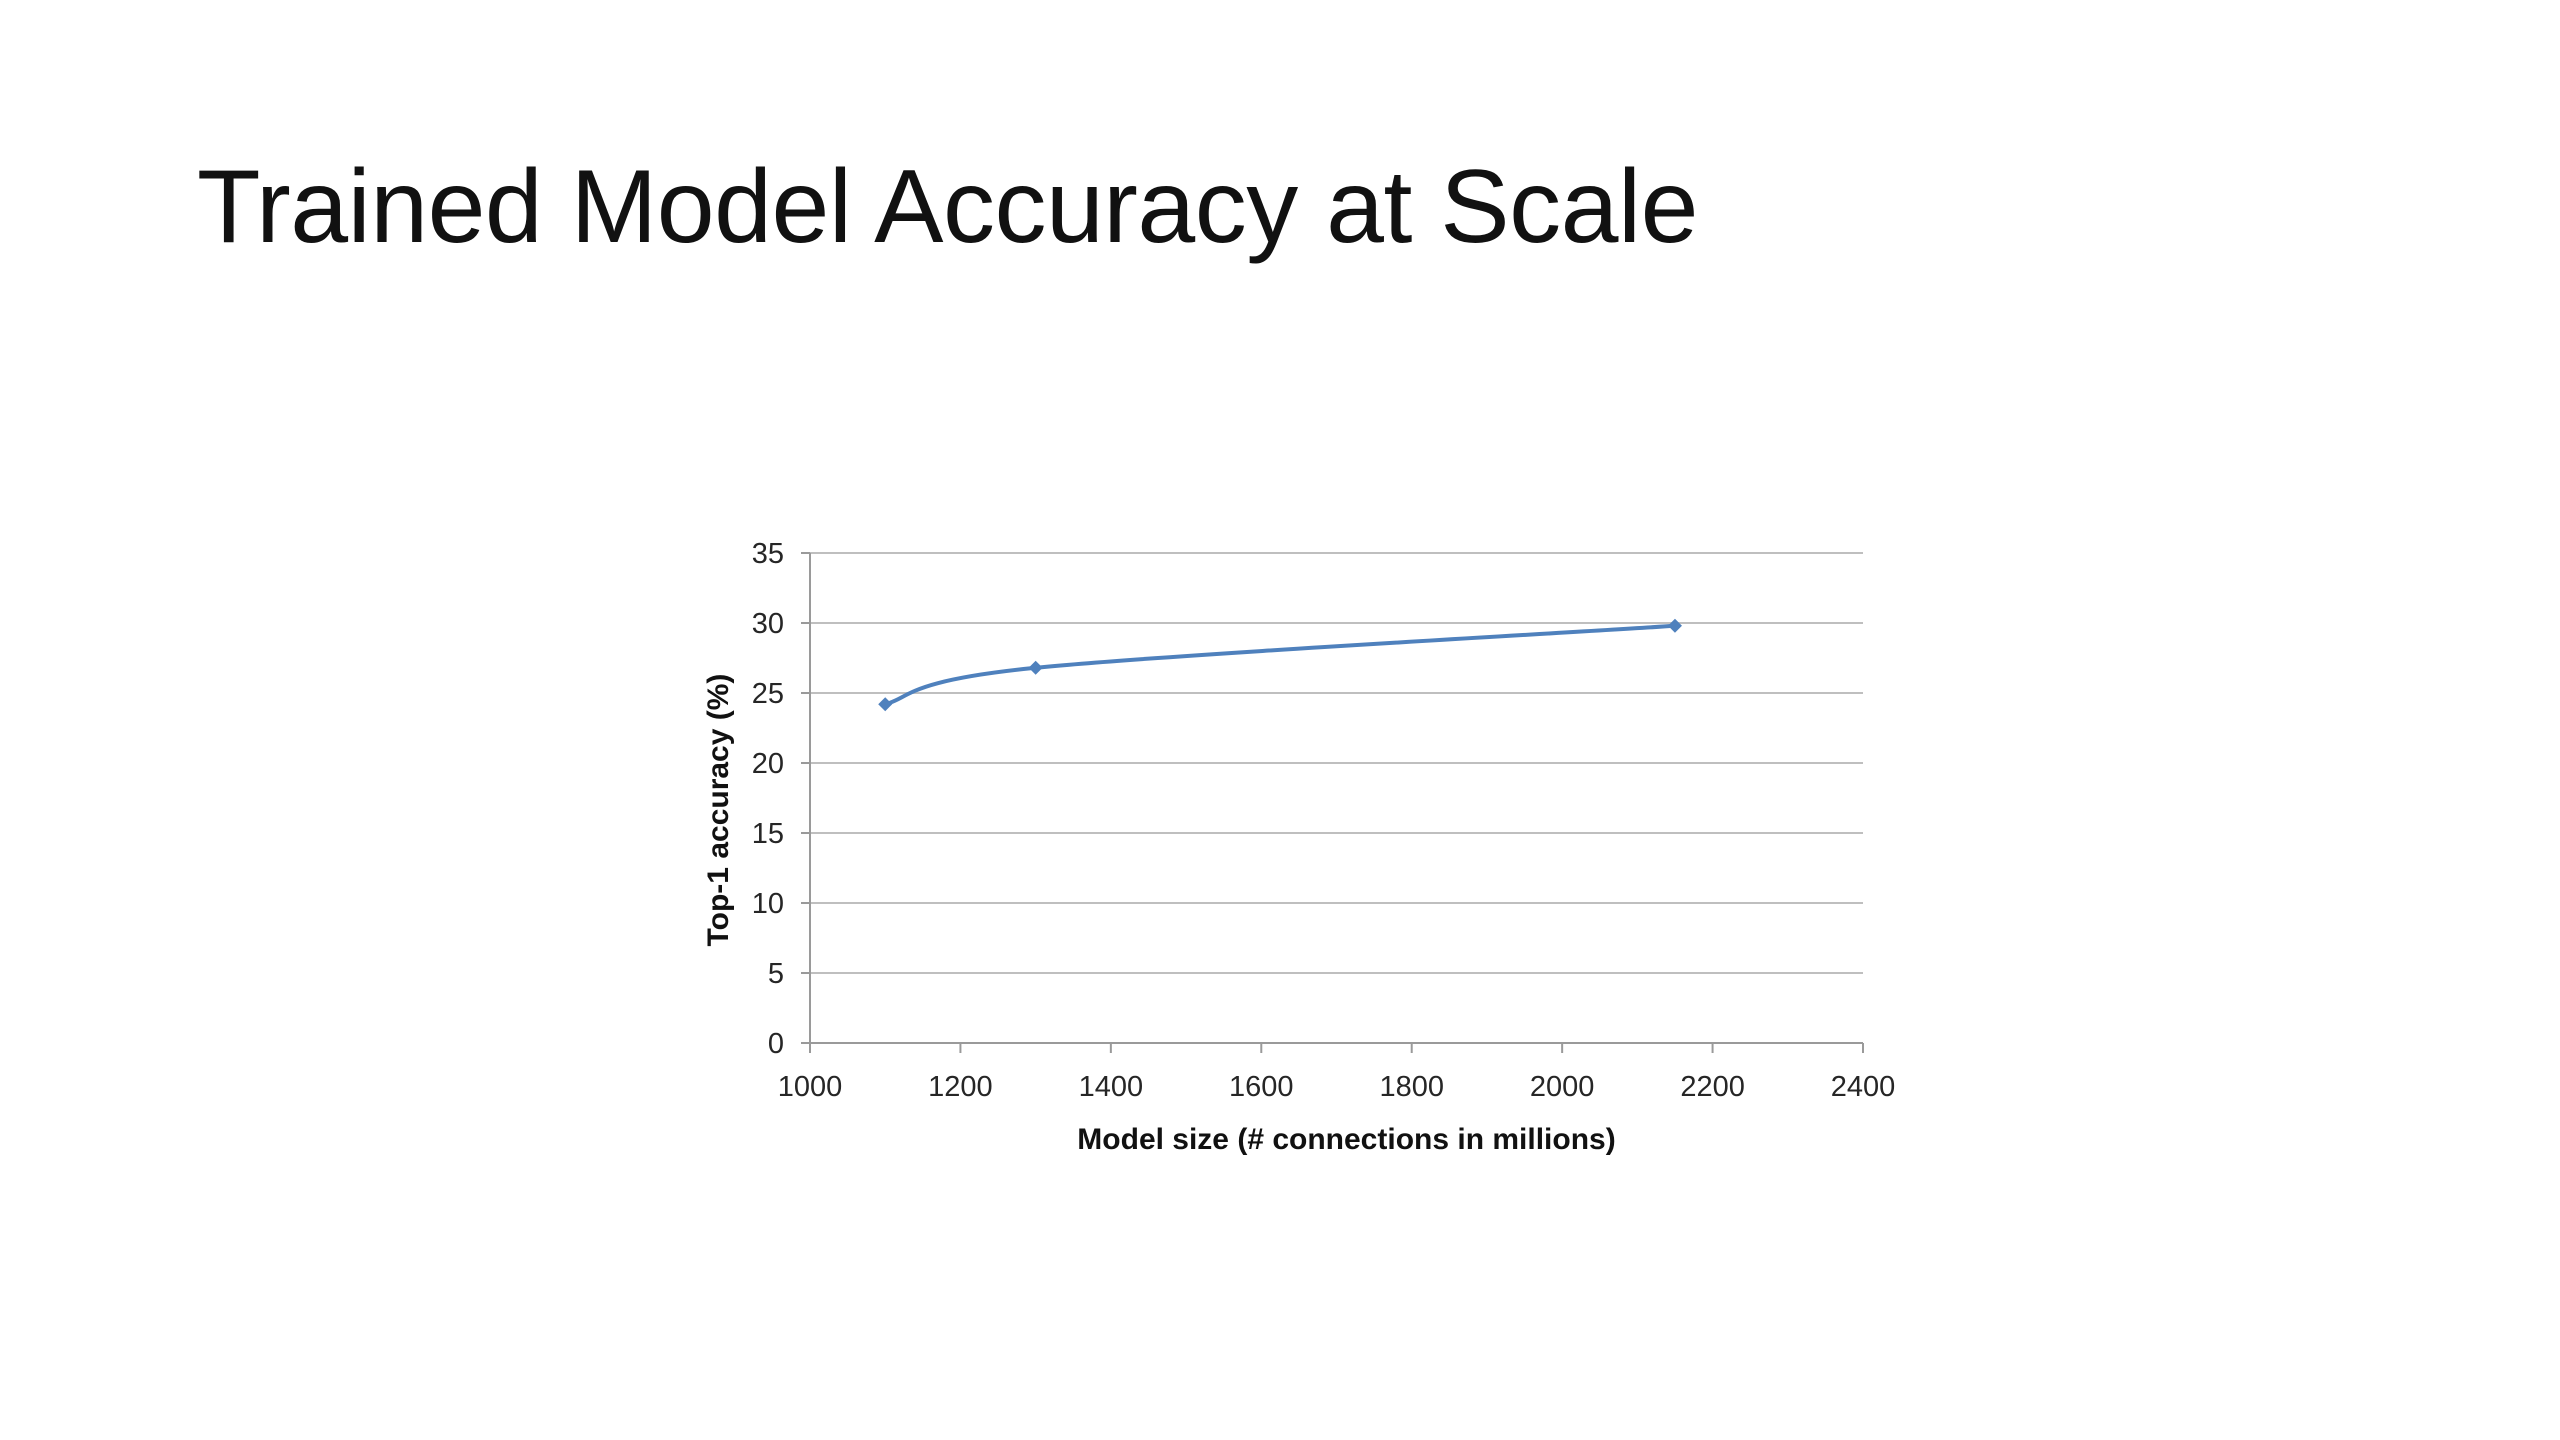 This screenshot has height=1440, width=2560. What do you see at coordinates (718, 810) in the screenshot?
I see `y-axis-title: Top-1 accuracy (%)` at bounding box center [718, 810].